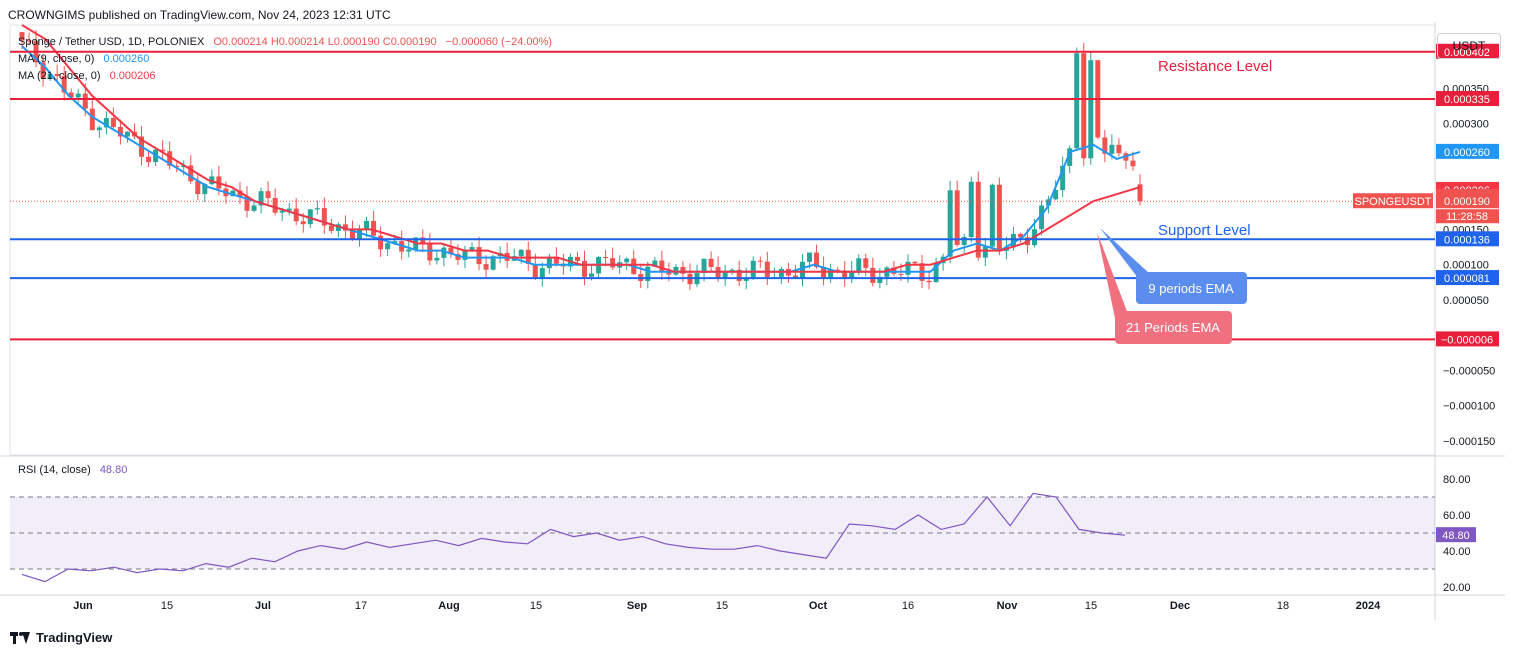 This screenshot has width=1515, height=655. Describe the element at coordinates (72, 470) in the screenshot. I see `rsi-legend: RSI (14, close) 48.80` at that location.